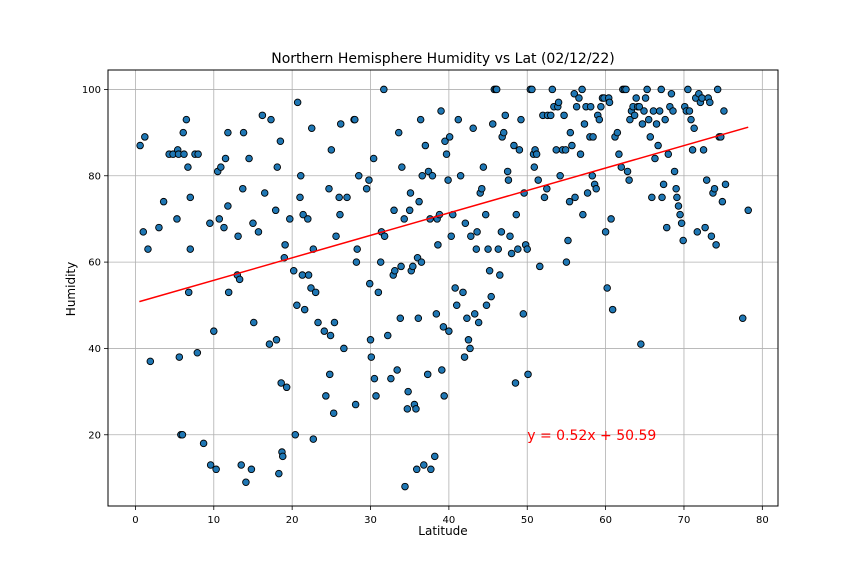 The height and width of the screenshot is (576, 864). What do you see at coordinates (95, 263) in the screenshot?
I see `y-axis-ticks: 20 40 60 80 100` at bounding box center [95, 263].